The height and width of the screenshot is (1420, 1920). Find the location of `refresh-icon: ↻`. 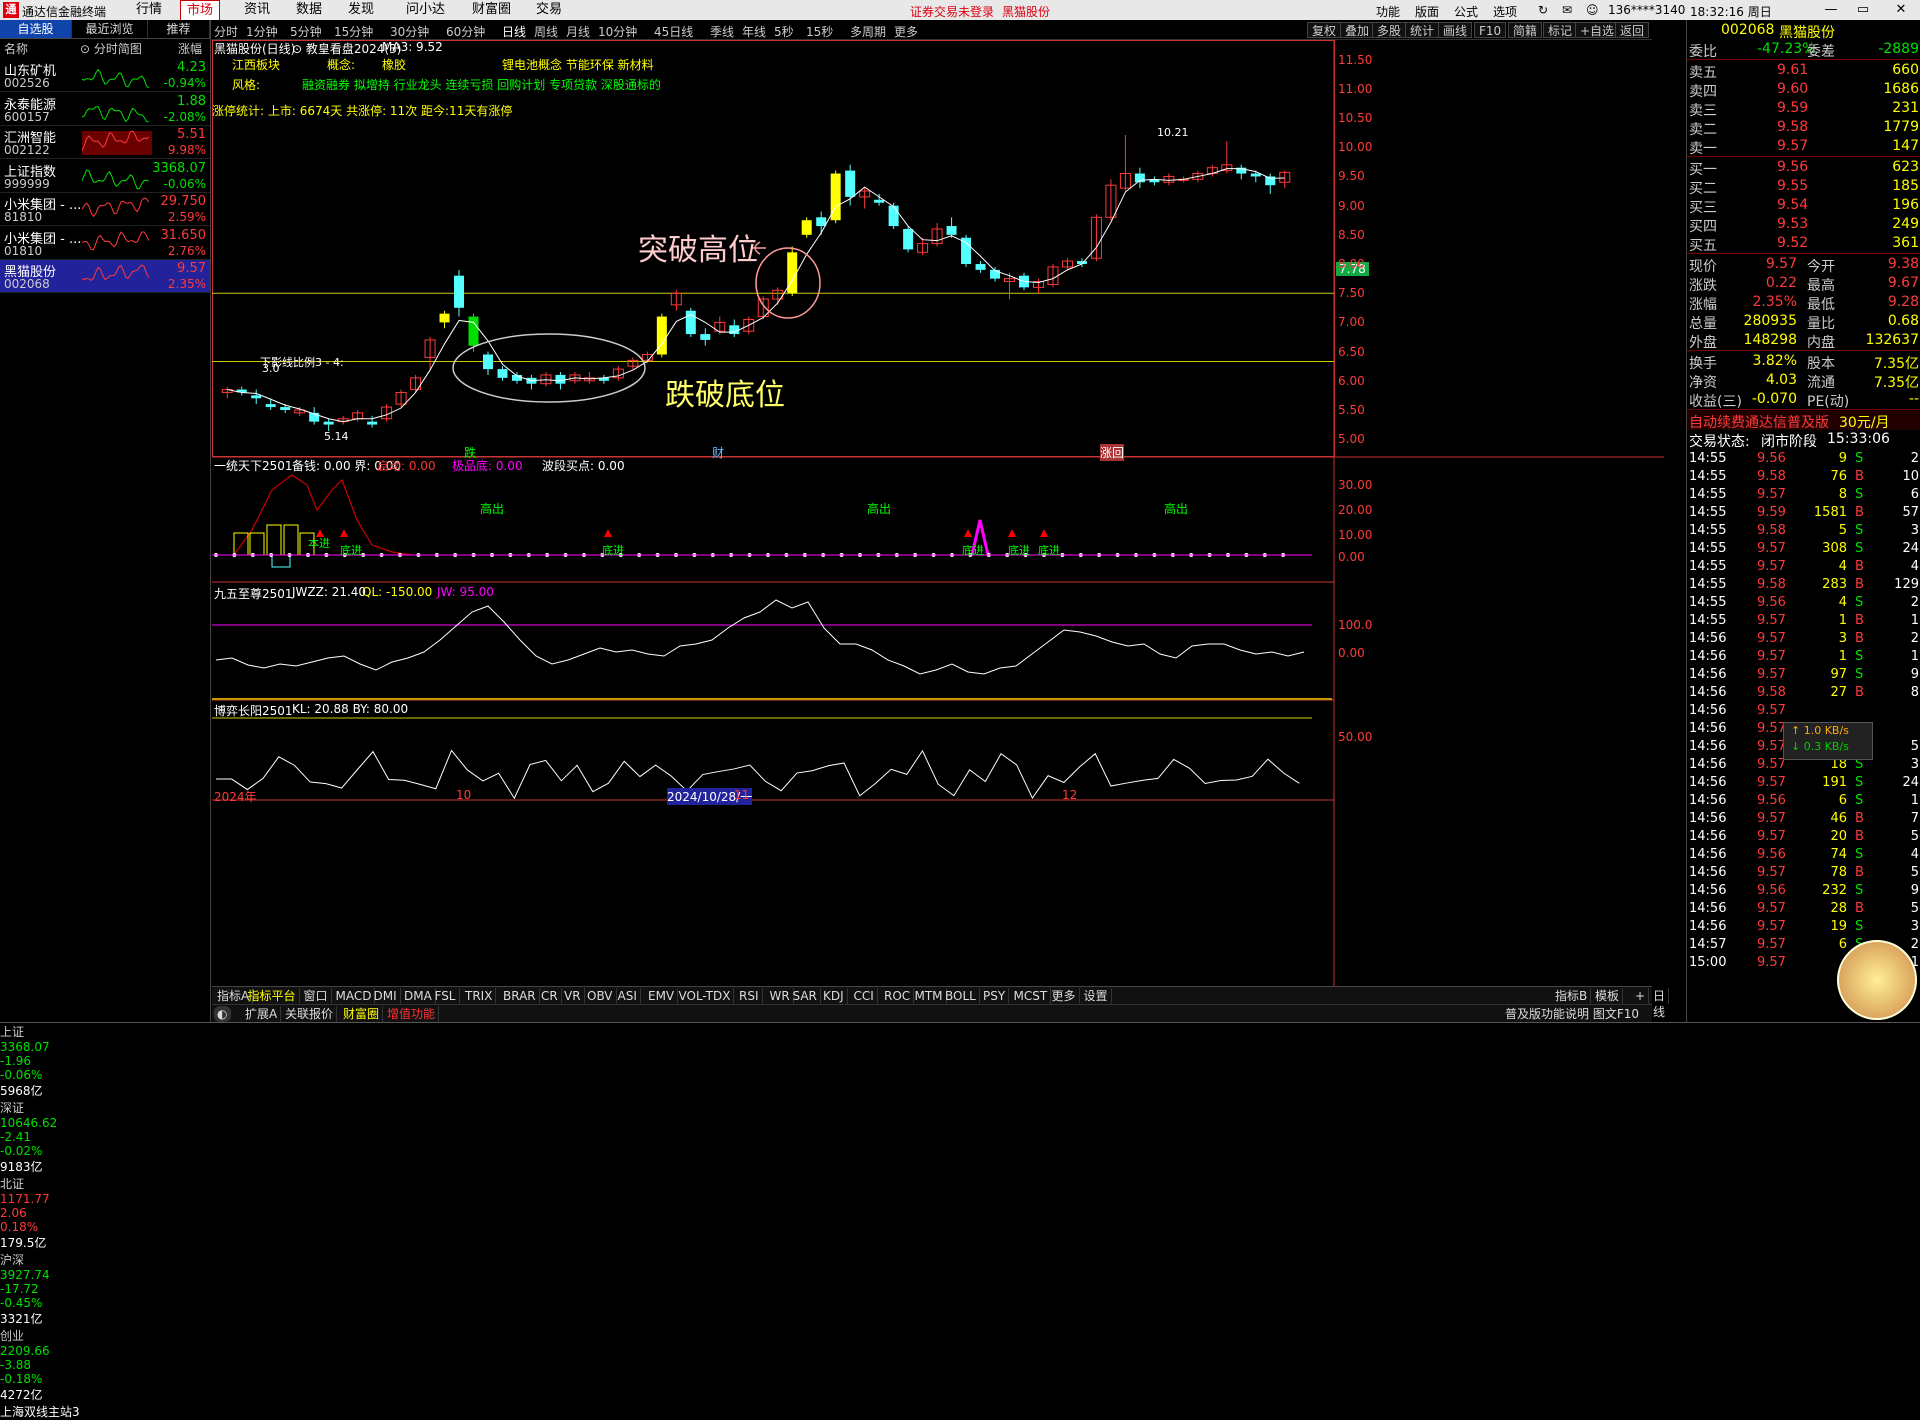

refresh-icon: ↻ is located at coordinates (1543, 10).